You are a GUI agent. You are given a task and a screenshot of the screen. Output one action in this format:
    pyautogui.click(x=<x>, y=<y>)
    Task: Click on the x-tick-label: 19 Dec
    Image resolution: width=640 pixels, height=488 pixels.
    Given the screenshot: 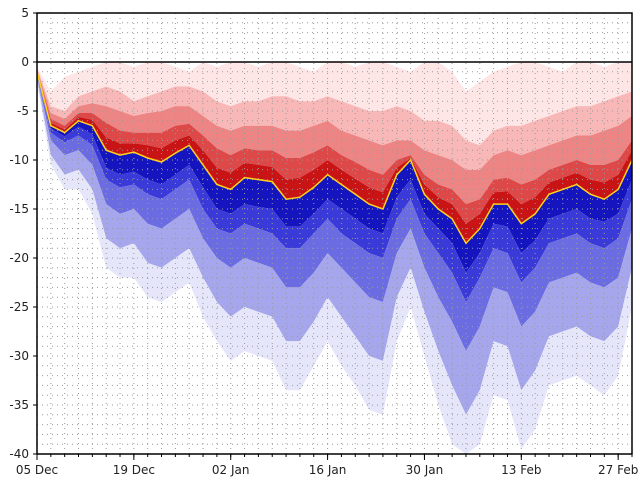 What is the action you would take?
    pyautogui.click(x=134, y=470)
    